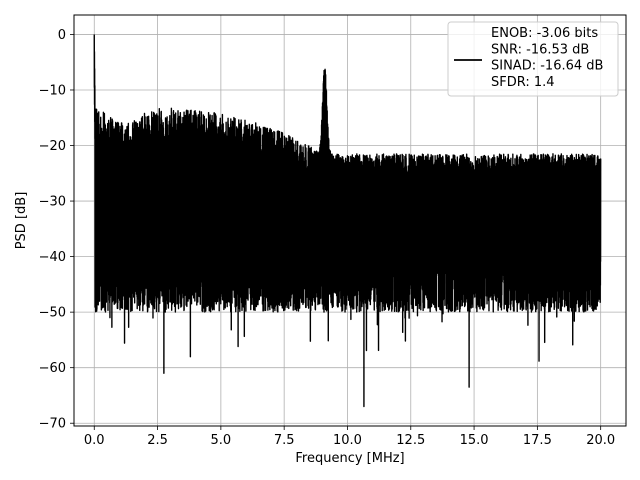 The height and width of the screenshot is (480, 640). I want to click on legend-entry: SFDR: 1.4, so click(523, 82).